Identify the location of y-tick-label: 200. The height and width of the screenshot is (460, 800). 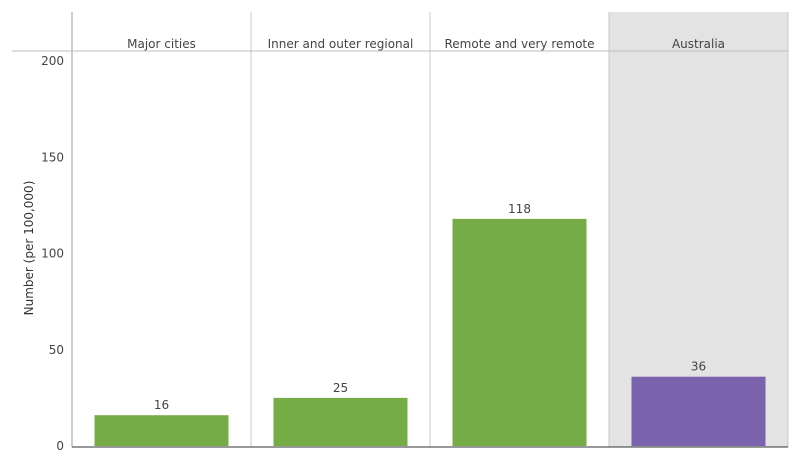
(52, 61).